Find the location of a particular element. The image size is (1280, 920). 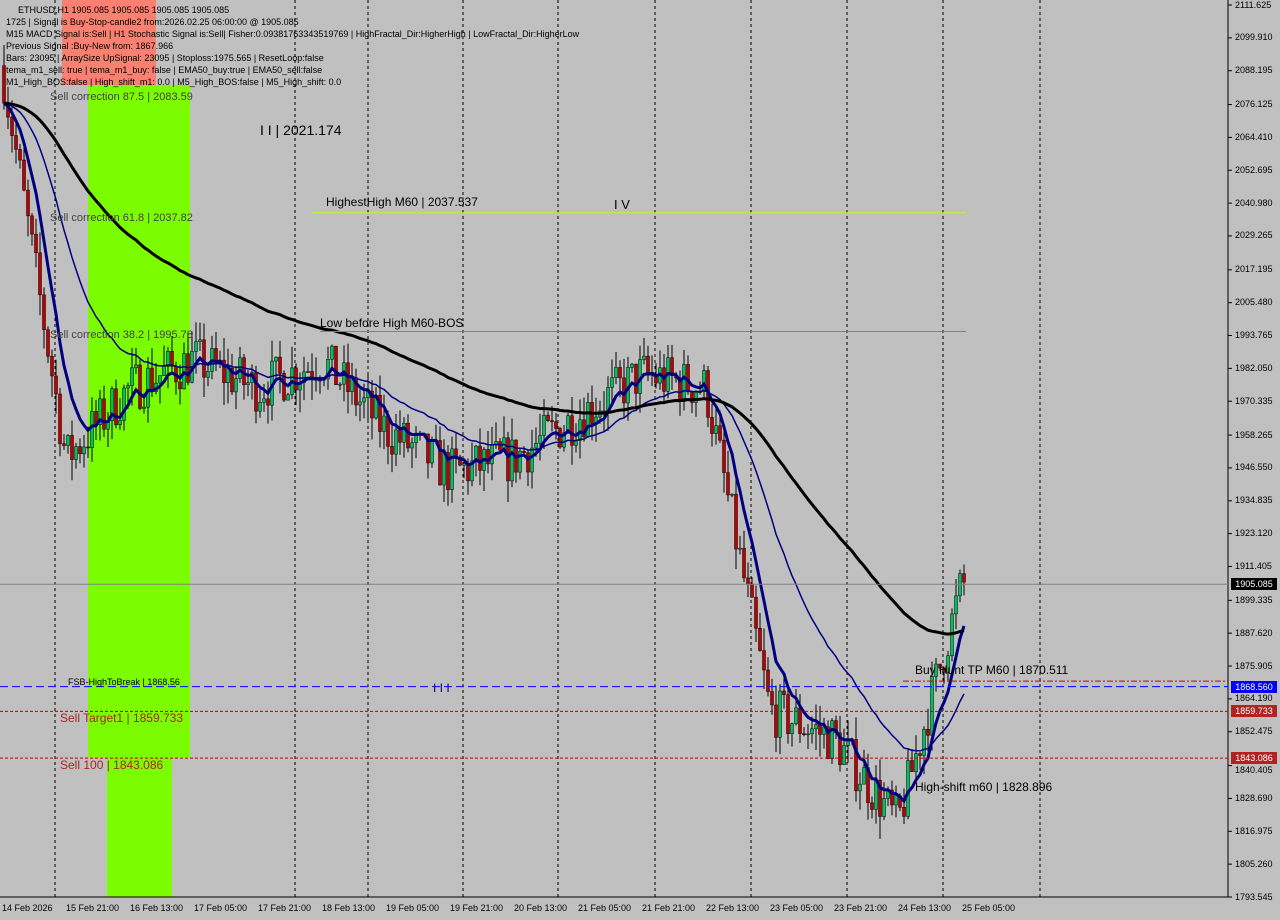

y-tick-label: 1875.905 is located at coordinates (1254, 665).